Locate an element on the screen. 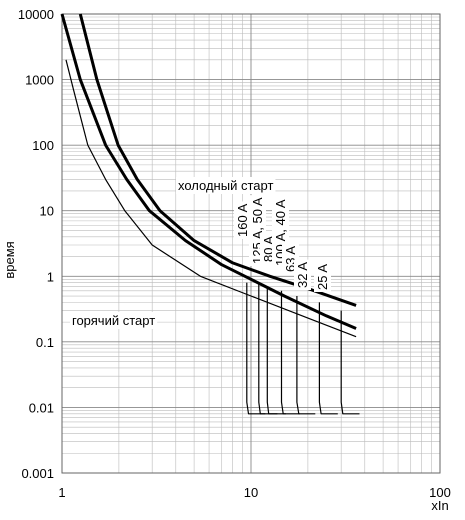 This screenshot has height=520, width=465. annotation: горячий старт is located at coordinates (113, 320).